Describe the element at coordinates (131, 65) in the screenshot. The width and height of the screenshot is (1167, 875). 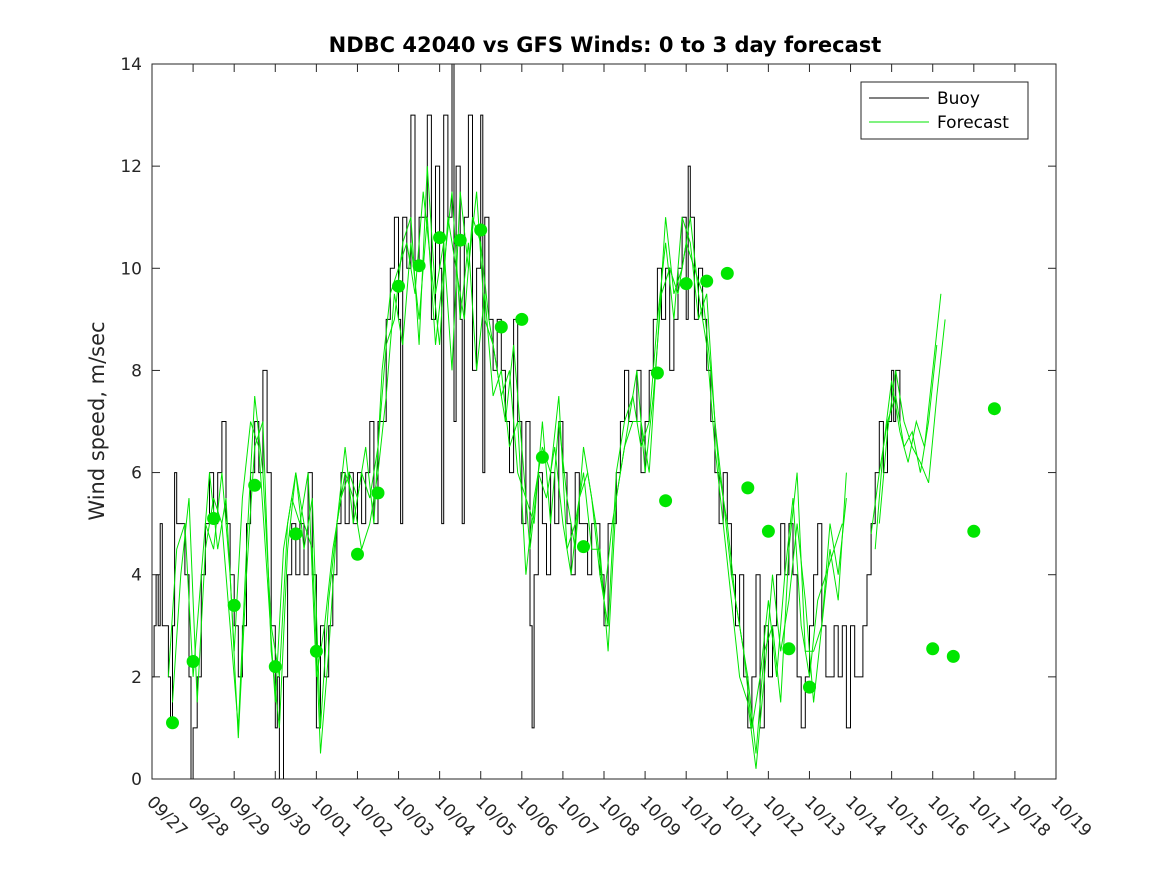
I see `y-tick-label: 14` at that location.